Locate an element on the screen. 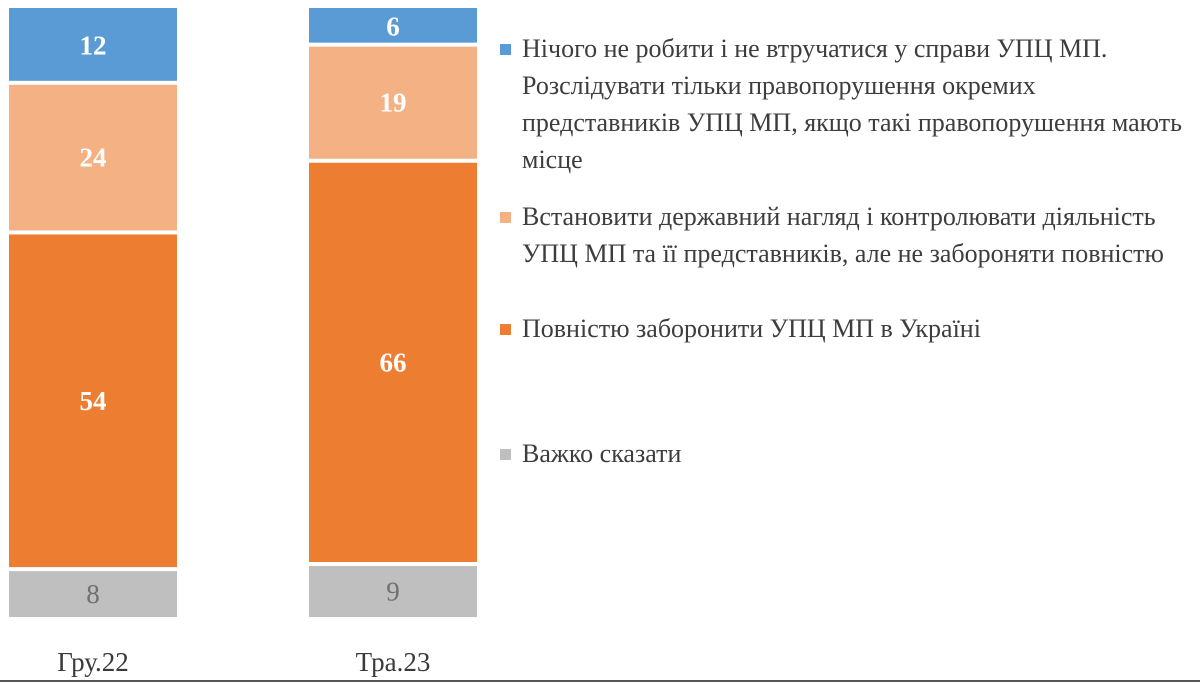  legend-label: Повністю заборонити УПЦ МП в Україні is located at coordinates (751, 328).